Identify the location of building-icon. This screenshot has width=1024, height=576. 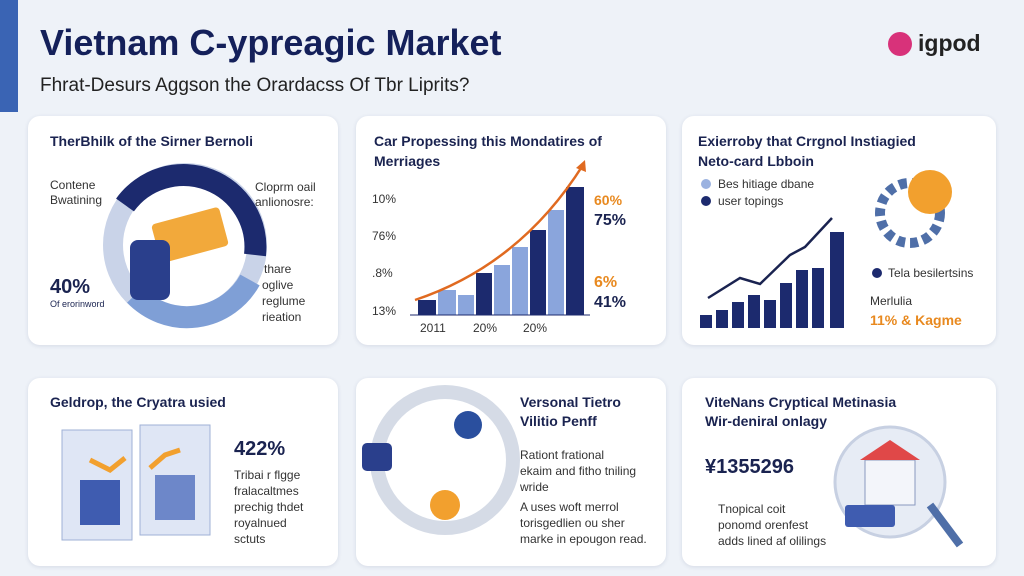
(890, 482).